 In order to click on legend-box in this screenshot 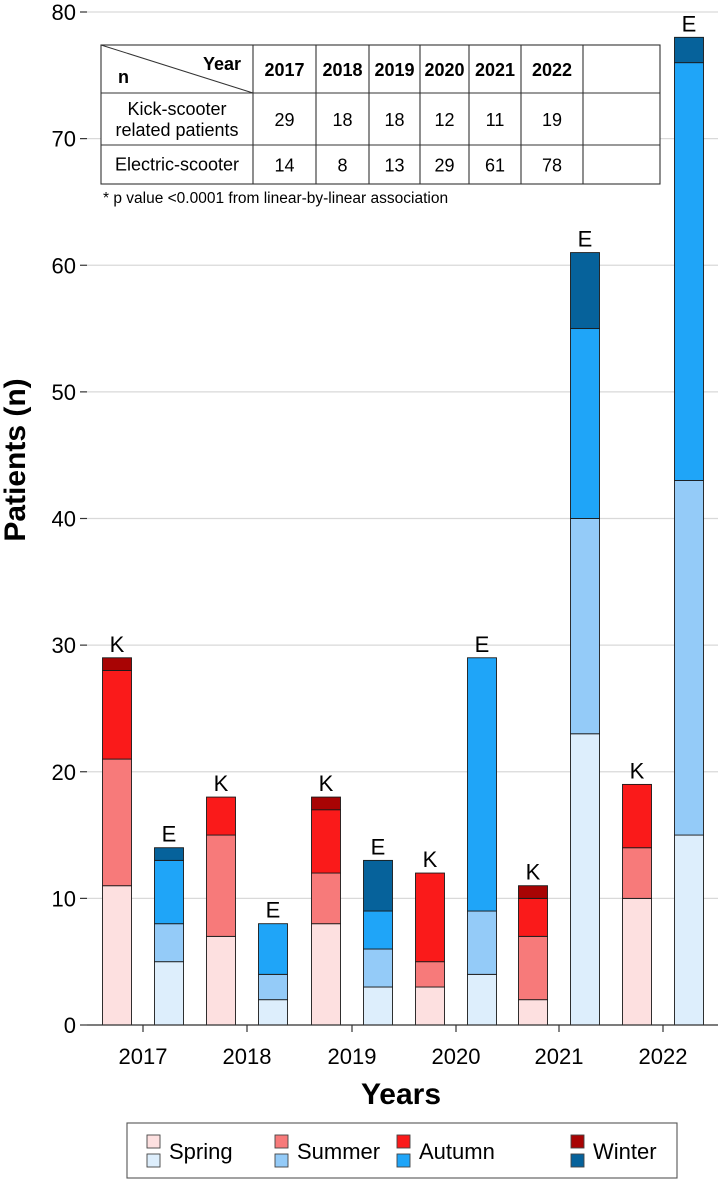, I will do `click(402, 1150)`.